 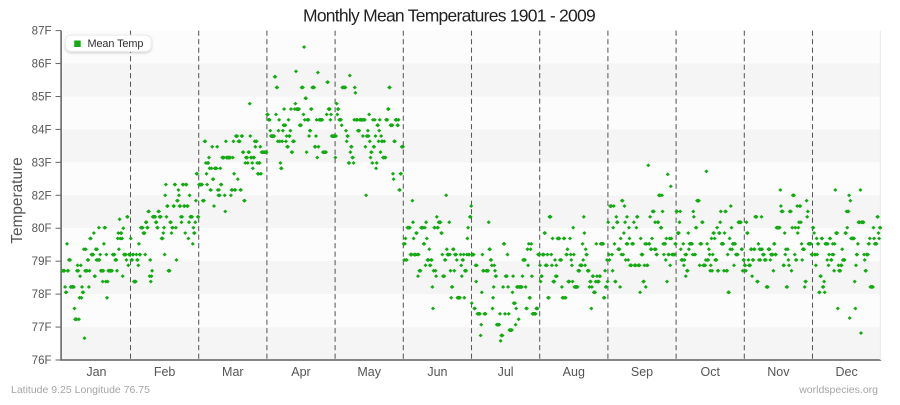 I want to click on svg-text: Latitude 9.25 Longitude 76.75, so click(x=80, y=390).